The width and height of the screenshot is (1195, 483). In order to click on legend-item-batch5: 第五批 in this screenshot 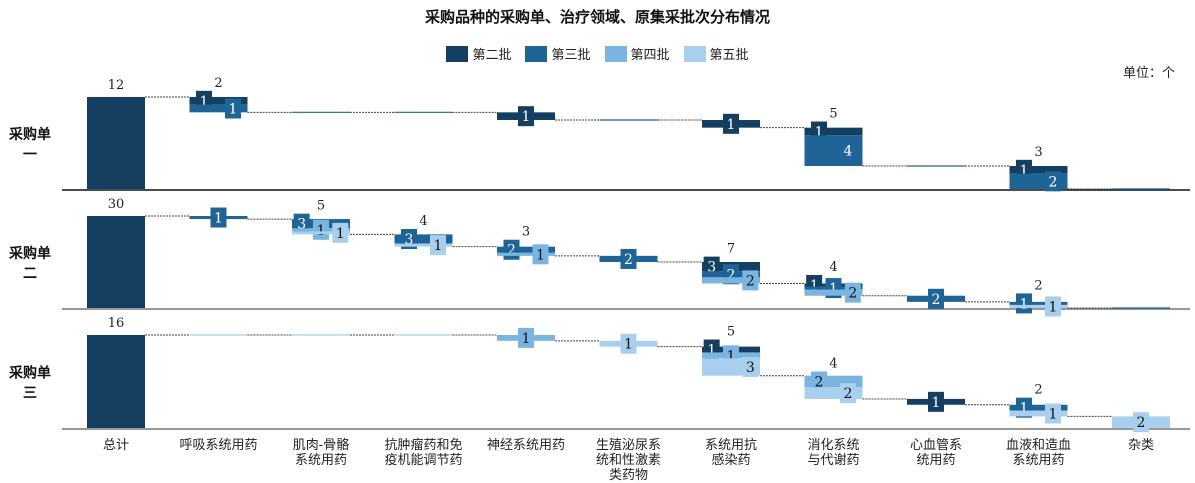, I will do `click(716, 53)`.